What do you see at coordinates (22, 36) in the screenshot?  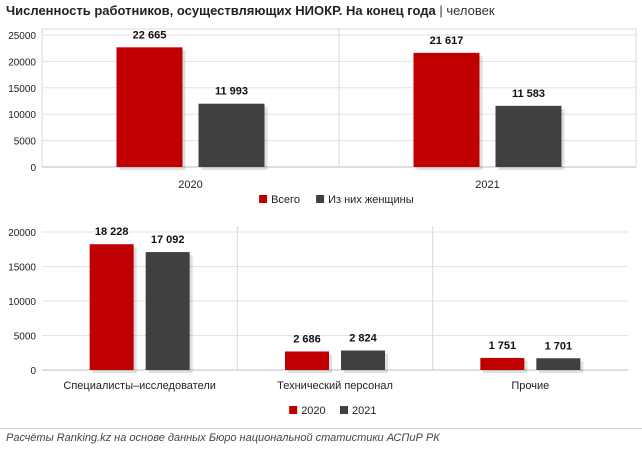 I see `y-tick-label: 25000` at bounding box center [22, 36].